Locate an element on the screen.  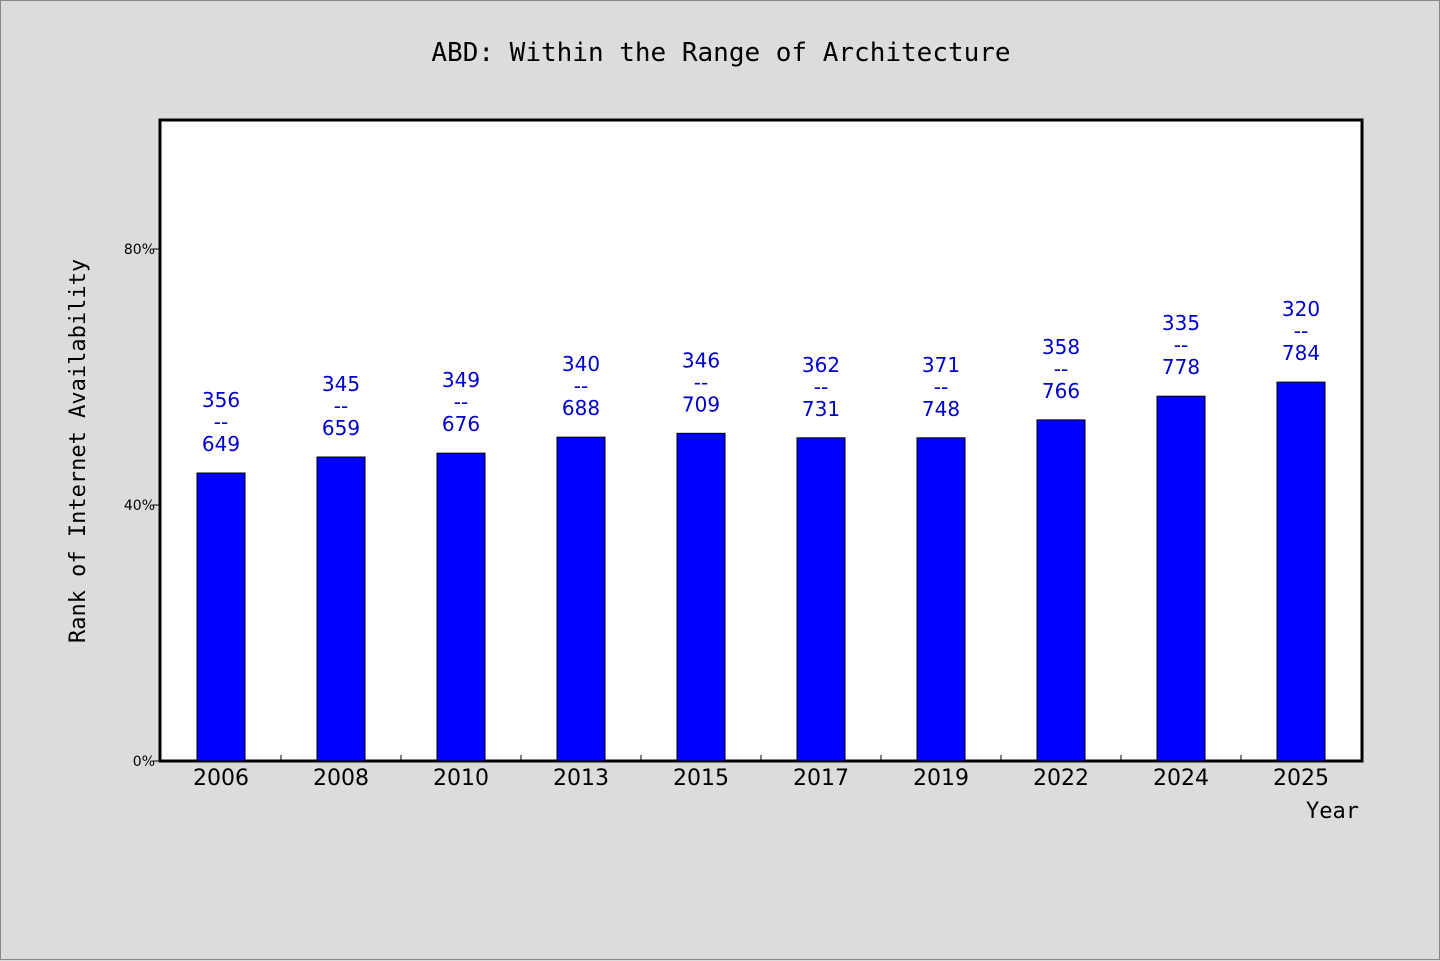
data-label-2013-top: 340 is located at coordinates (581, 364).